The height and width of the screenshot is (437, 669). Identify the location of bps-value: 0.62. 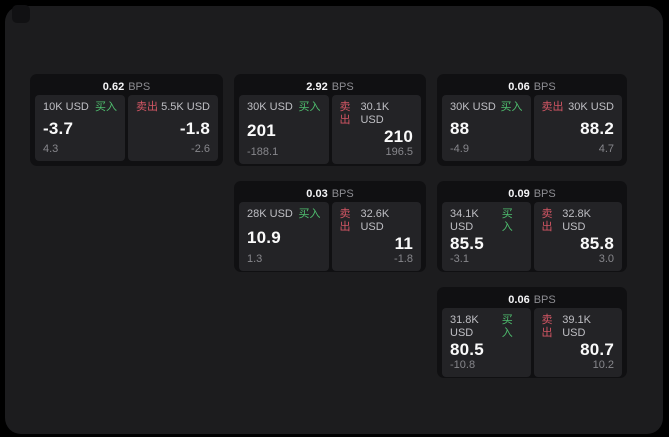
(113, 86).